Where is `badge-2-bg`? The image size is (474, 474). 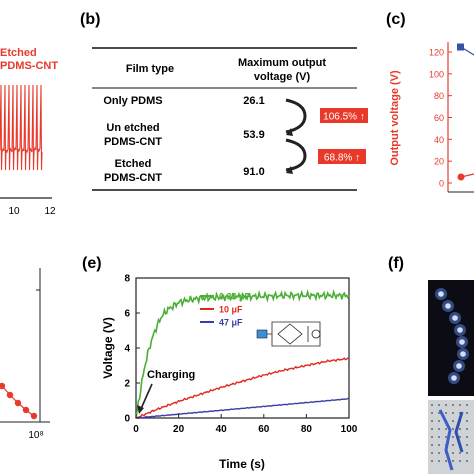
badge-2-bg is located at coordinates (342, 156).